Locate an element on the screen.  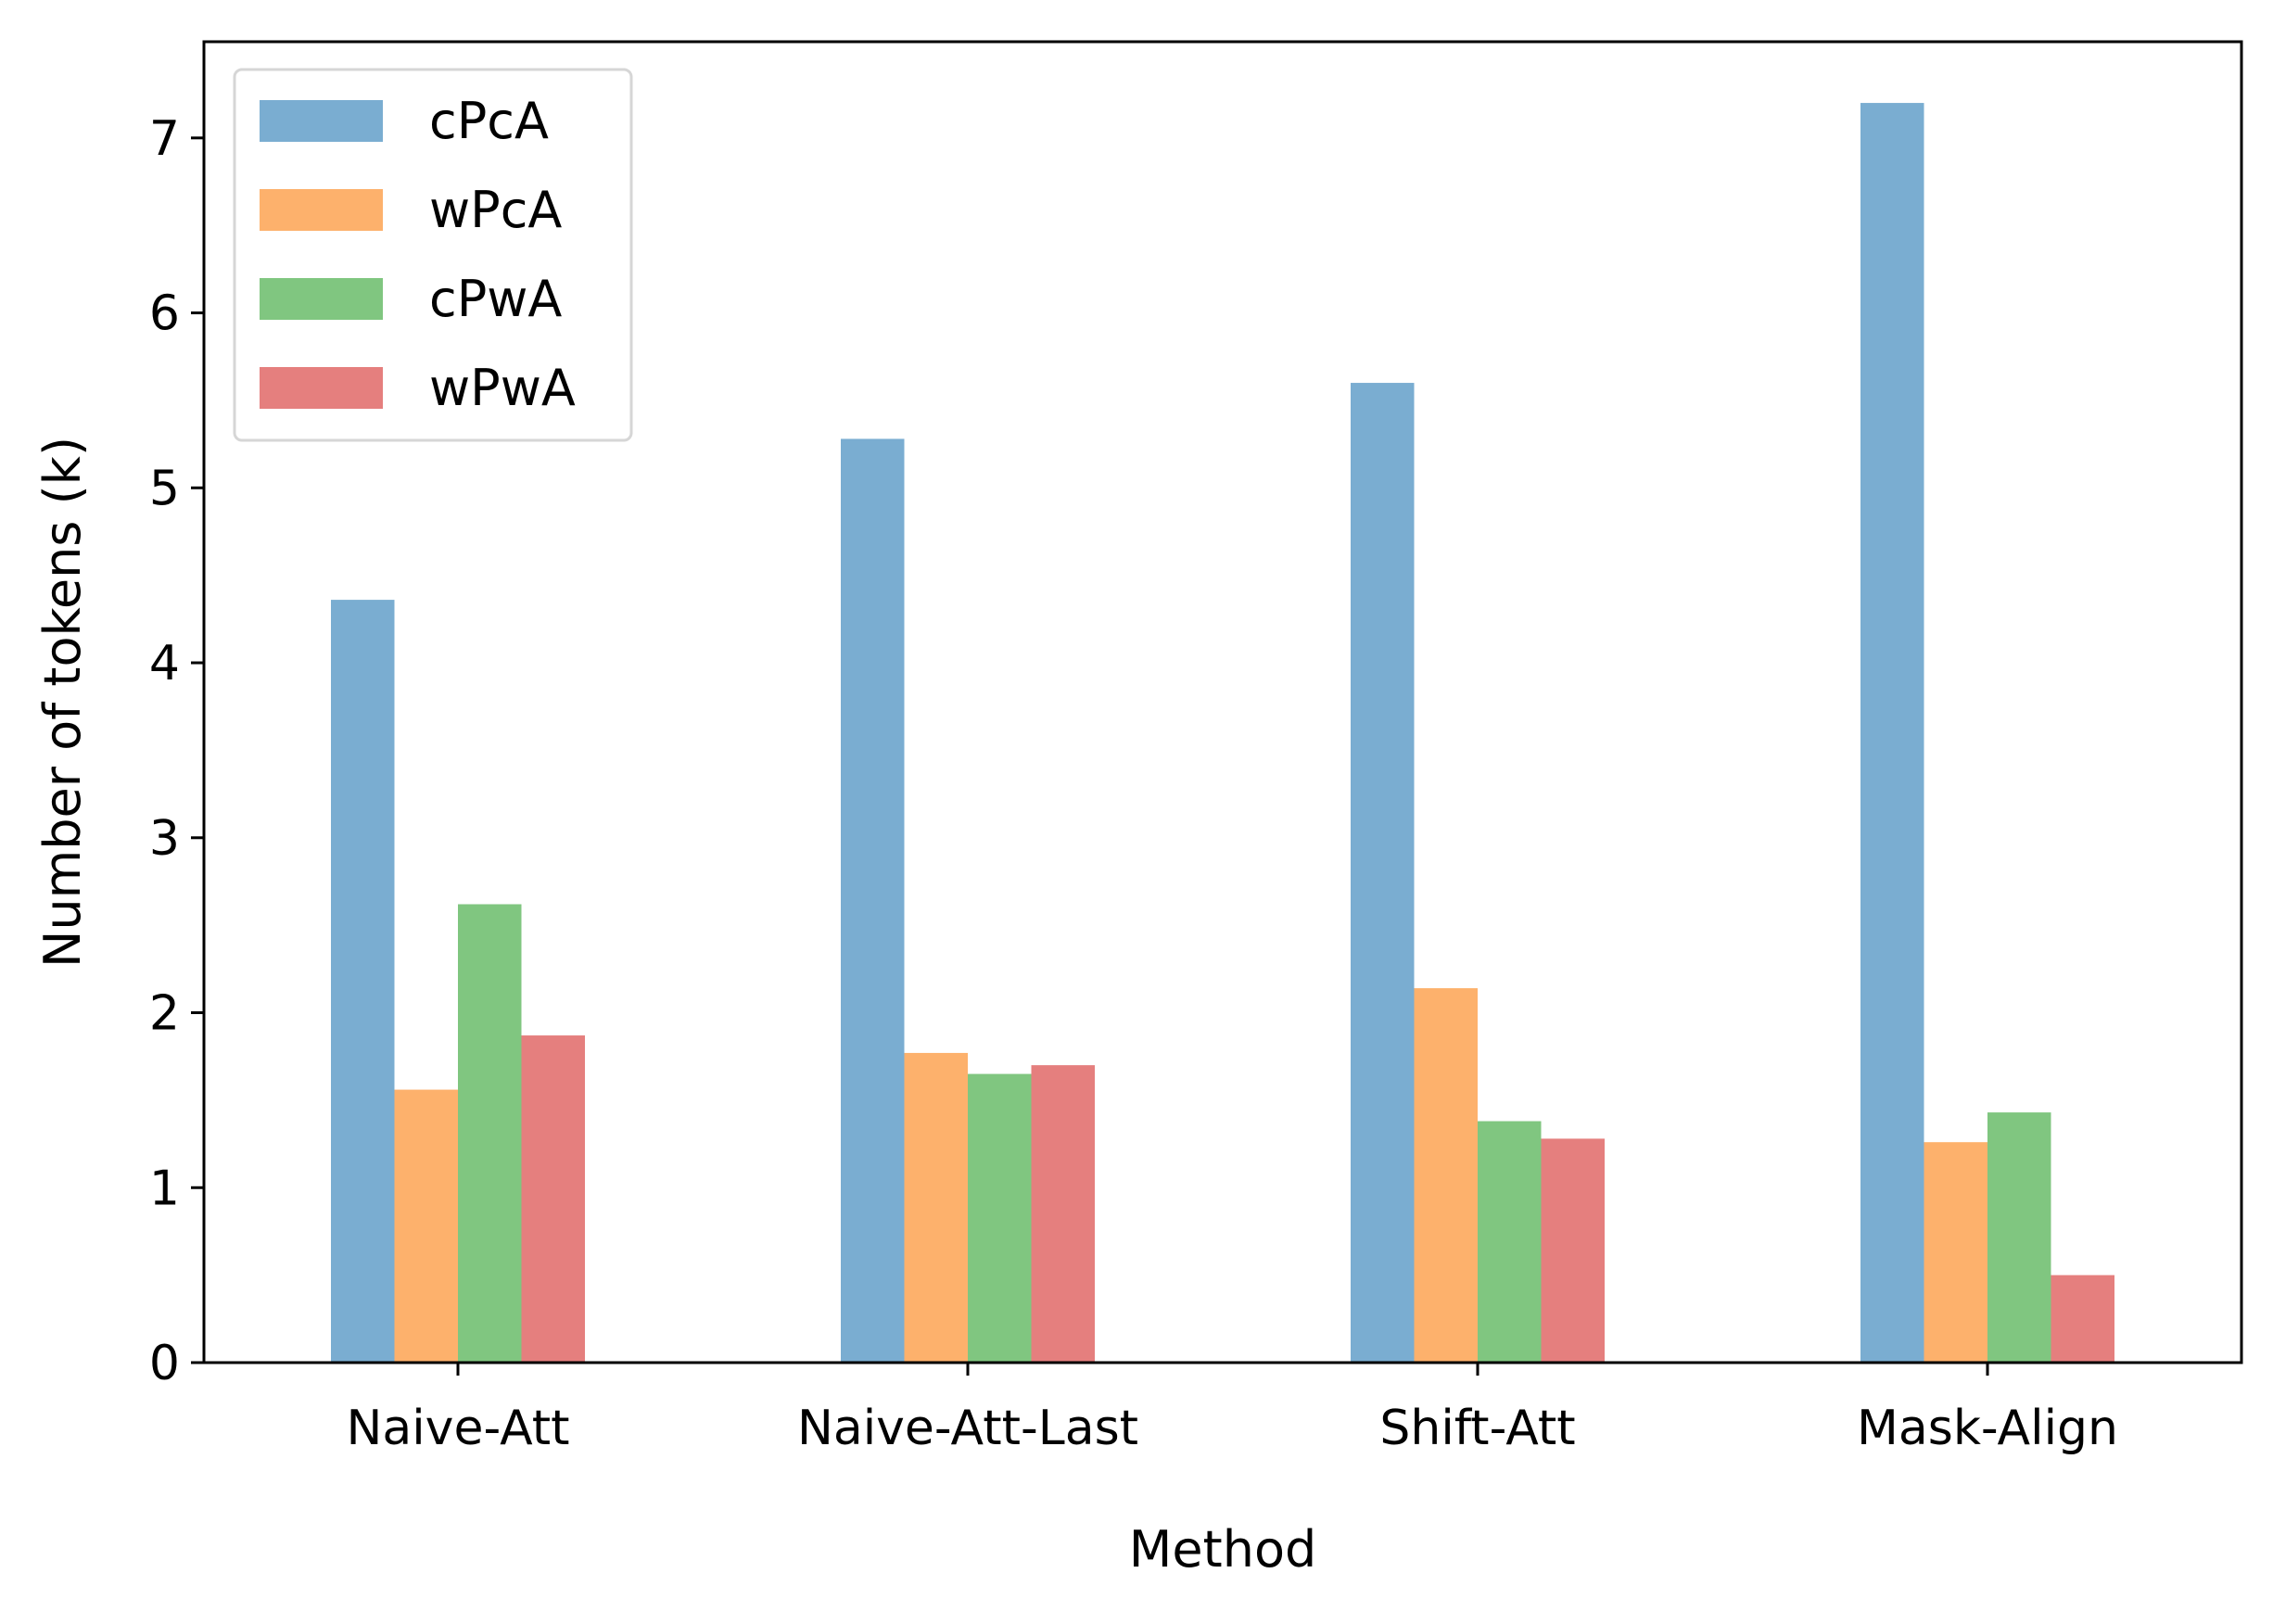
x-axis-title: Method is located at coordinates (1223, 1549).